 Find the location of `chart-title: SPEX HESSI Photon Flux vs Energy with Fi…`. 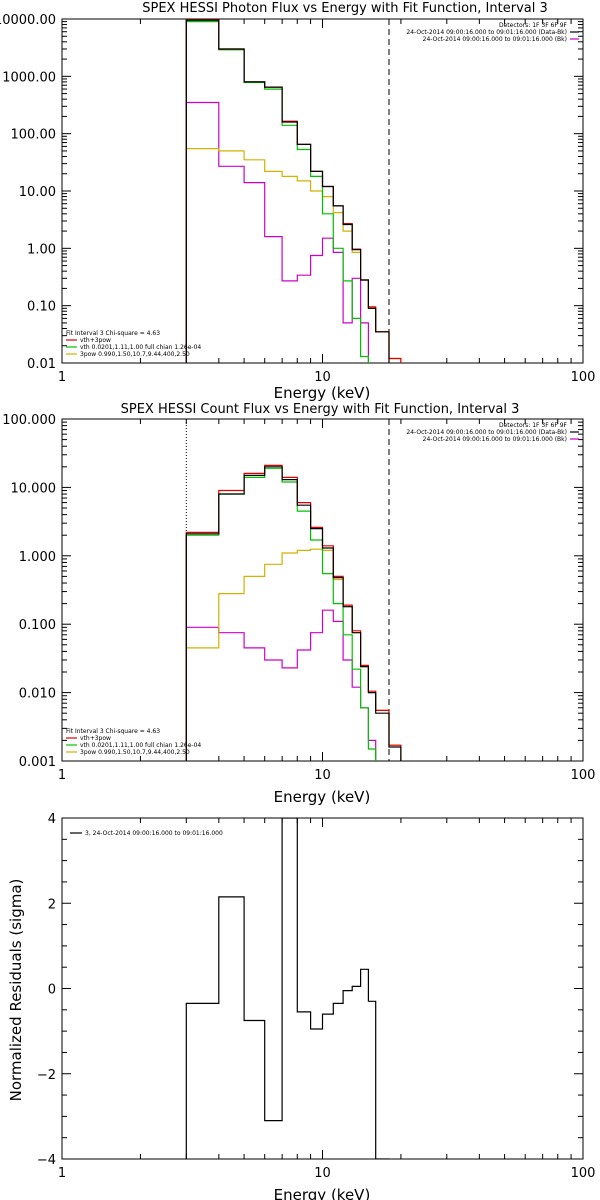

chart-title: SPEX HESSI Photon Flux vs Energy with Fi… is located at coordinates (345, 8).